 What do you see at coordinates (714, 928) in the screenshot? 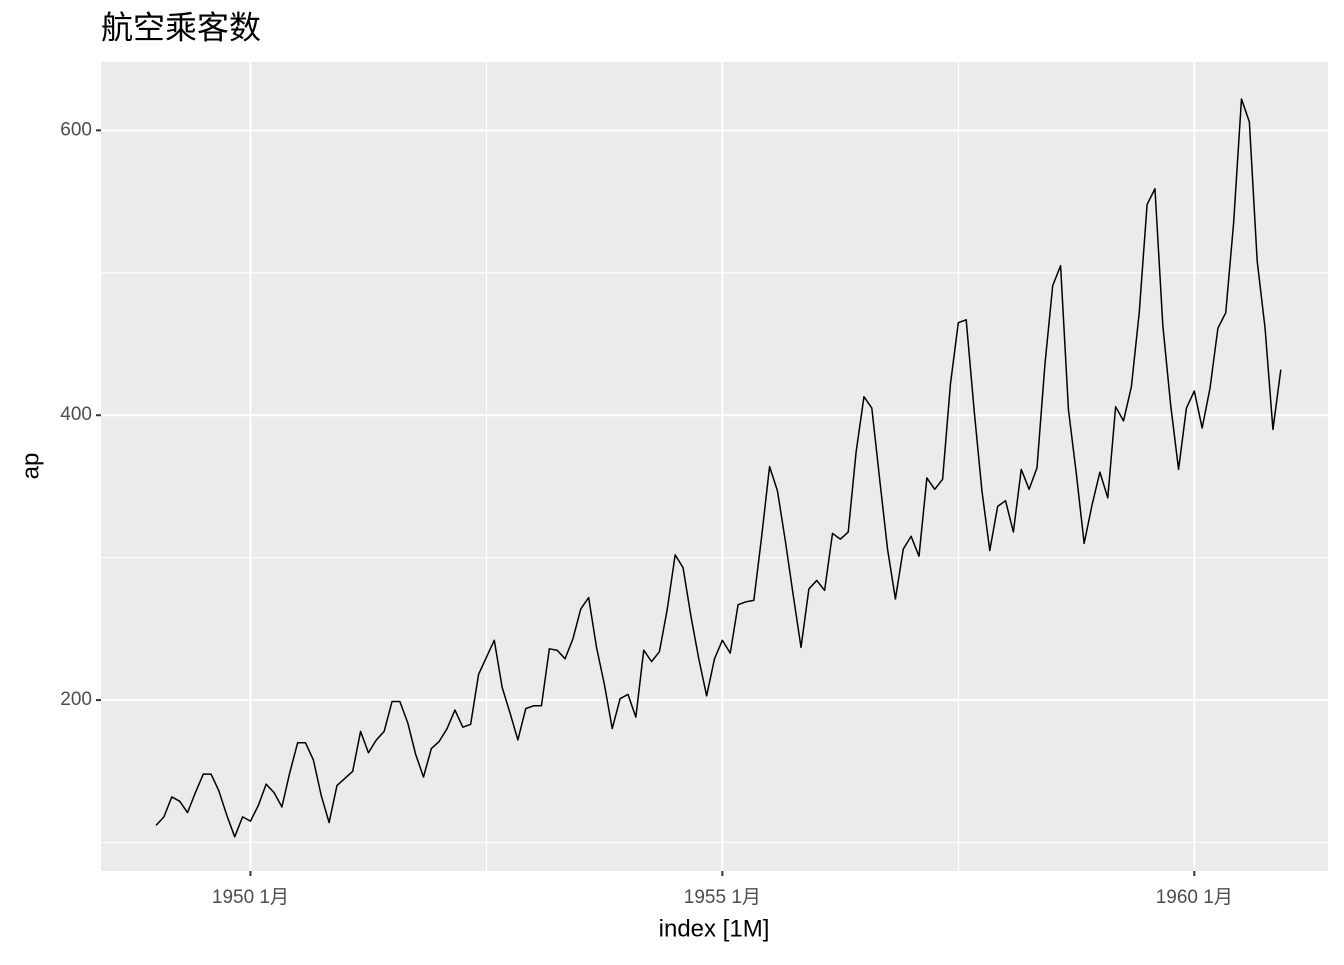
I see `x-axis-title: index [1M]` at bounding box center [714, 928].